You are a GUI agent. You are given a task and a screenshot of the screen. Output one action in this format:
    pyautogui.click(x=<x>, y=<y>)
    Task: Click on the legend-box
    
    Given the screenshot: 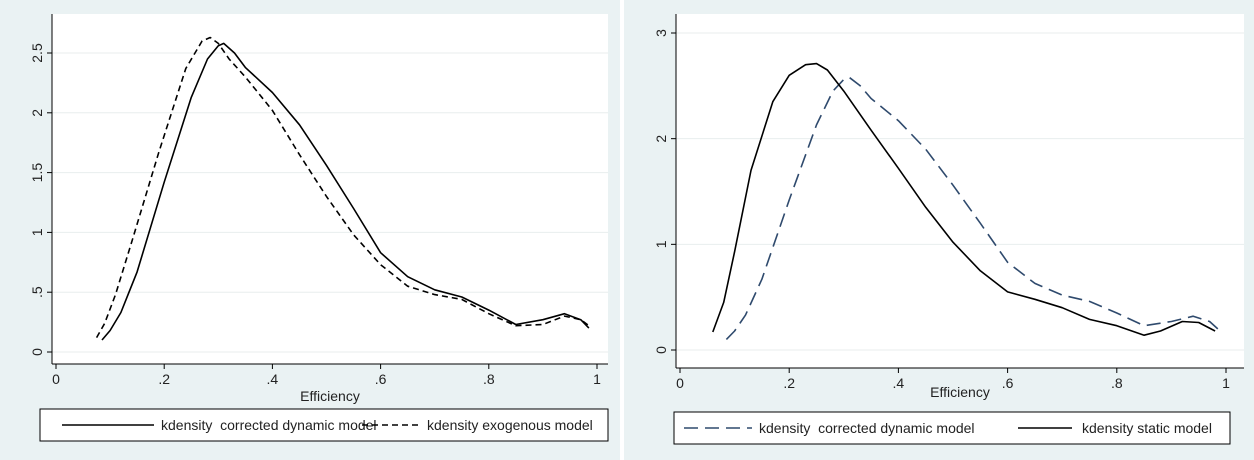 What is the action you would take?
    pyautogui.click(x=952, y=428)
    